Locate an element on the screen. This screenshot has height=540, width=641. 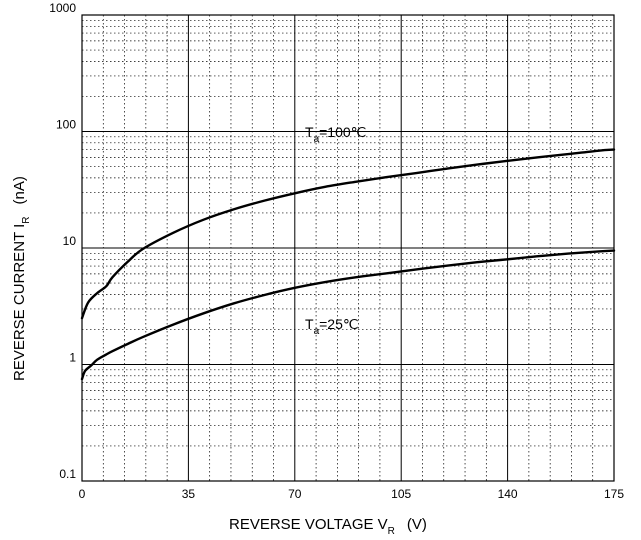
y-tick-label: 1 is located at coordinates (72, 358).